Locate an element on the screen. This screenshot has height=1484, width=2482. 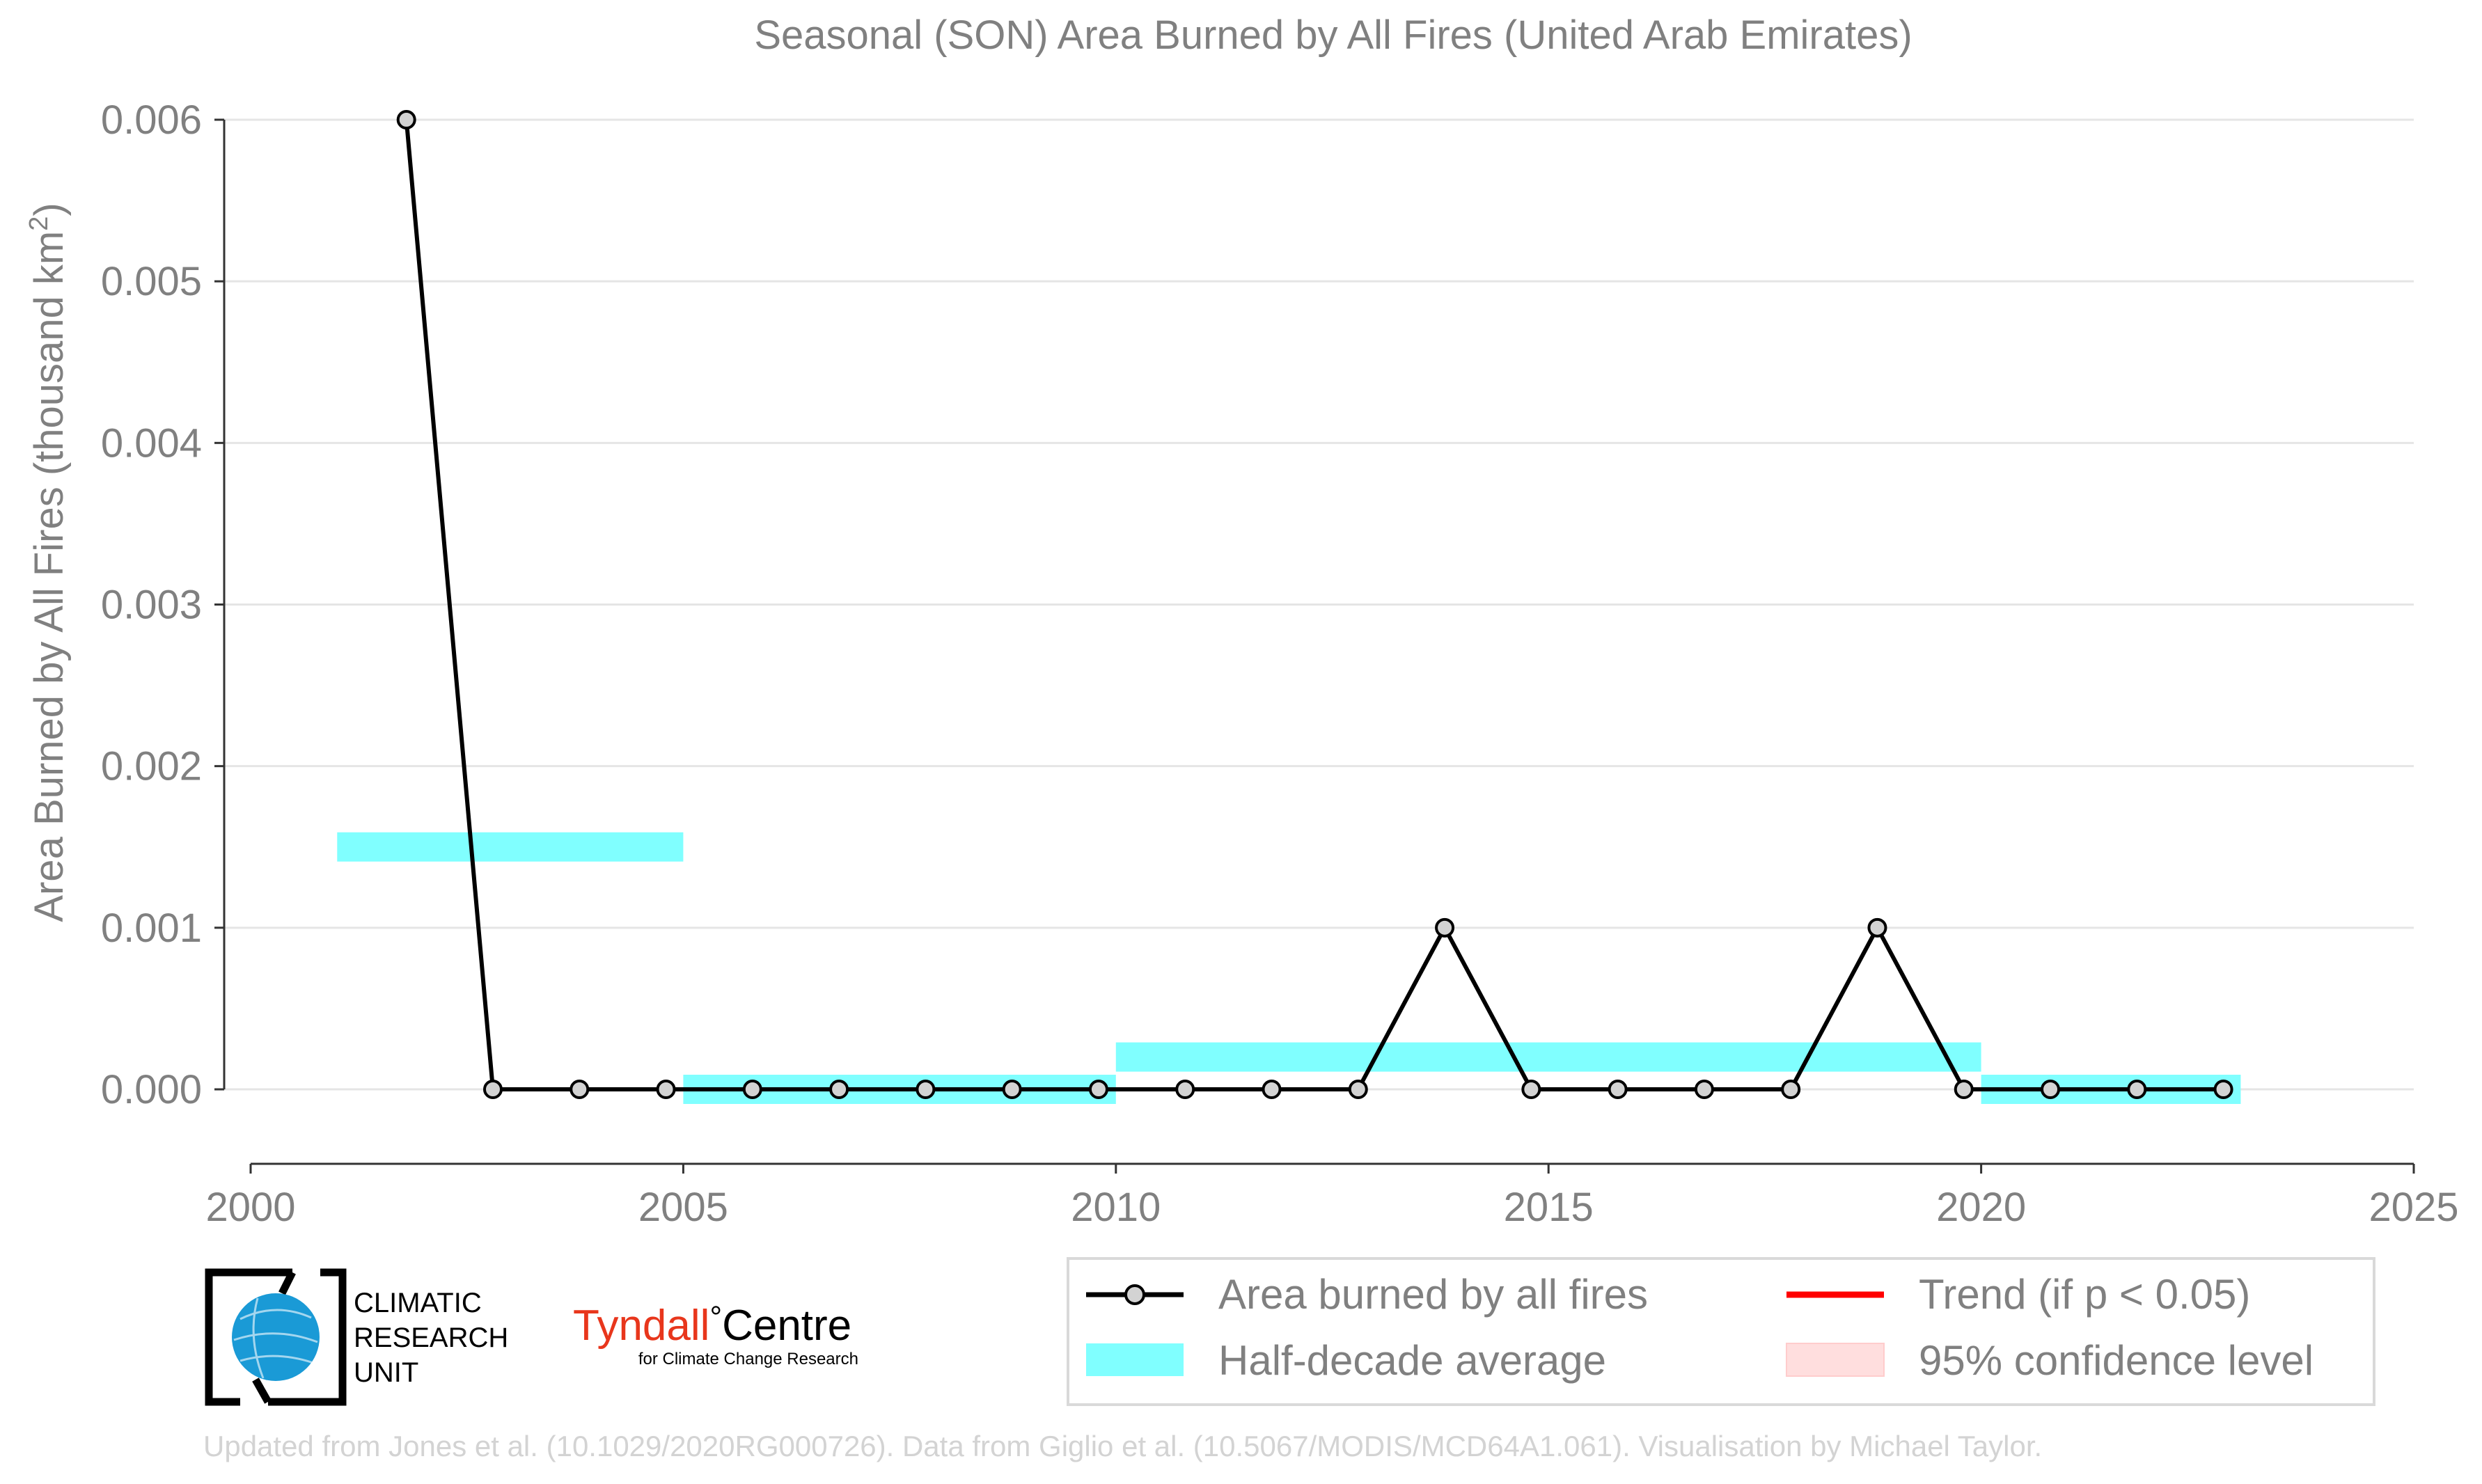
y-tick-label-3: 0.003 is located at coordinates (151, 605).